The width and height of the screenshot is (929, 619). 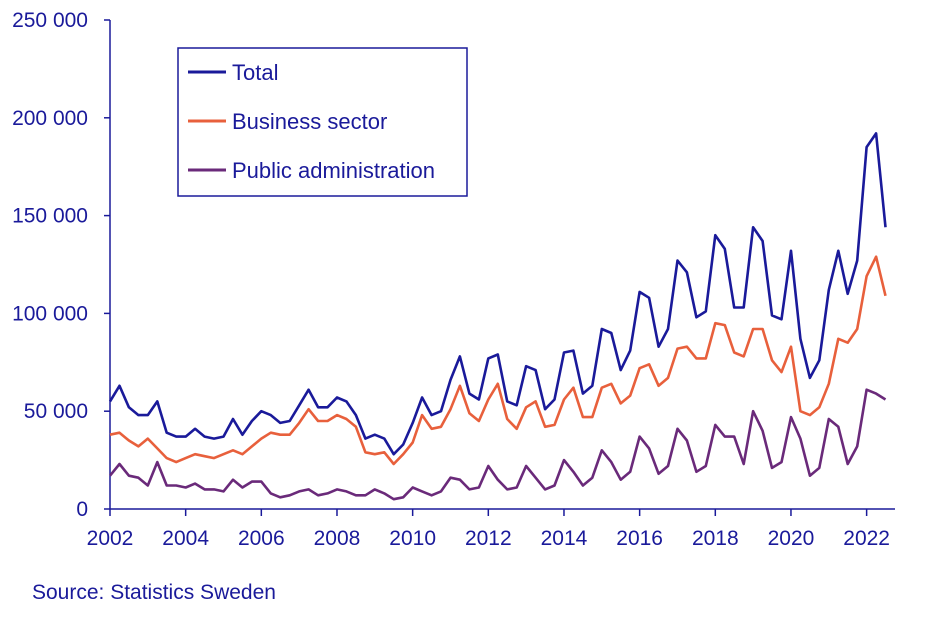 What do you see at coordinates (56, 411) in the screenshot?
I see `y-tick-label: 50 000` at bounding box center [56, 411].